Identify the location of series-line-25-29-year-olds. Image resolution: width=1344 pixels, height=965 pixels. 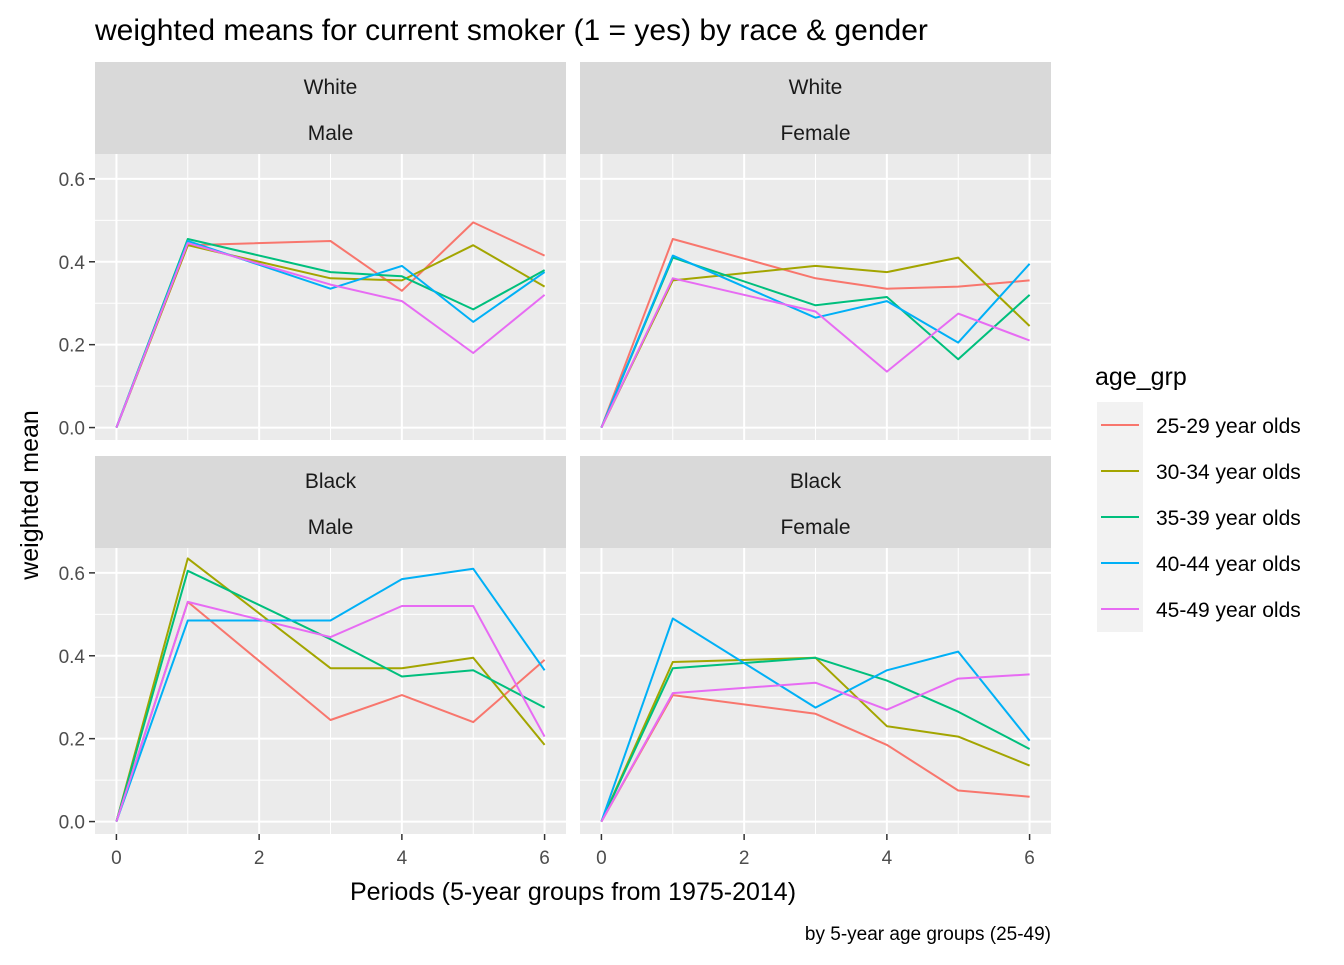
(815, 333).